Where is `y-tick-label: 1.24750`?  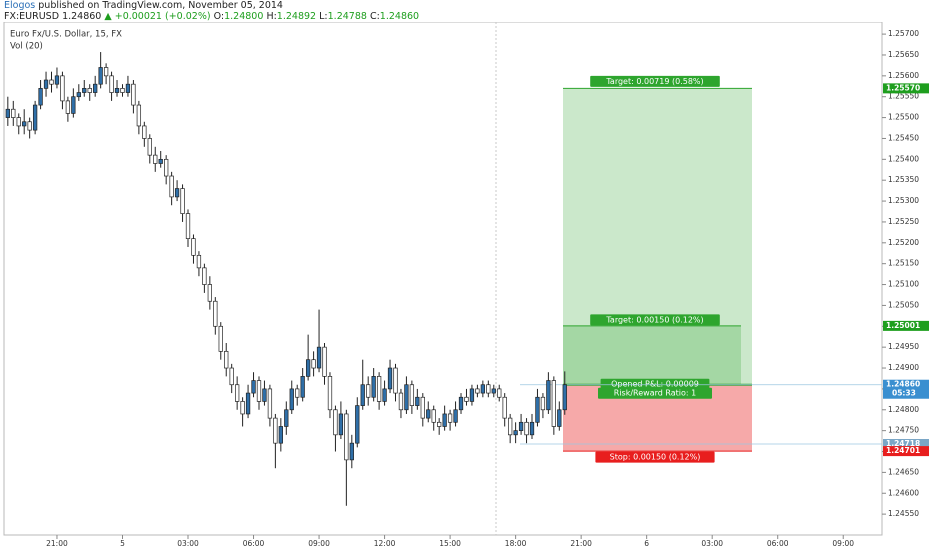 y-tick-label: 1.24750 is located at coordinates (903, 430).